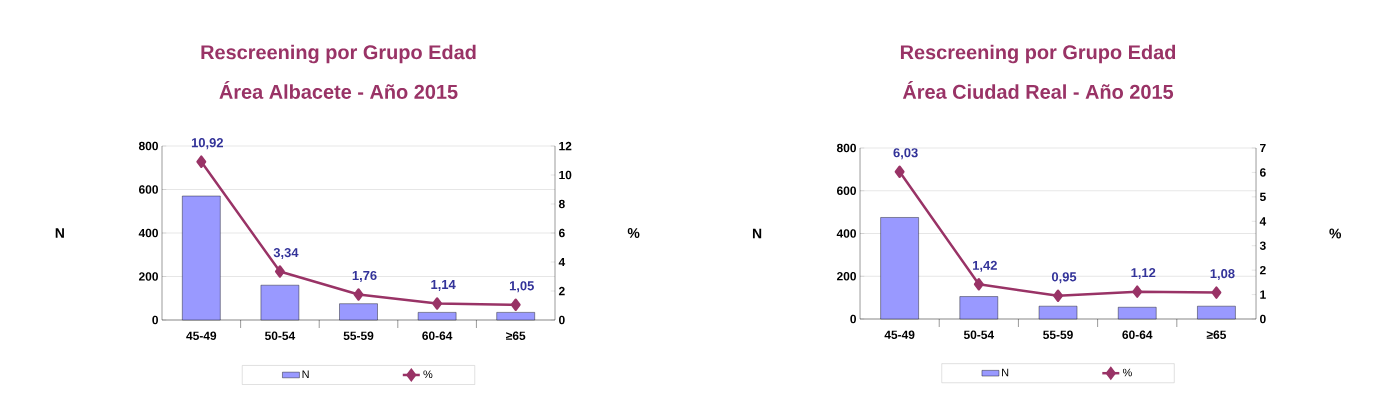 This screenshot has width=1397, height=414. Describe the element at coordinates (1064, 278) in the screenshot. I see `data-label: 0,95` at that location.